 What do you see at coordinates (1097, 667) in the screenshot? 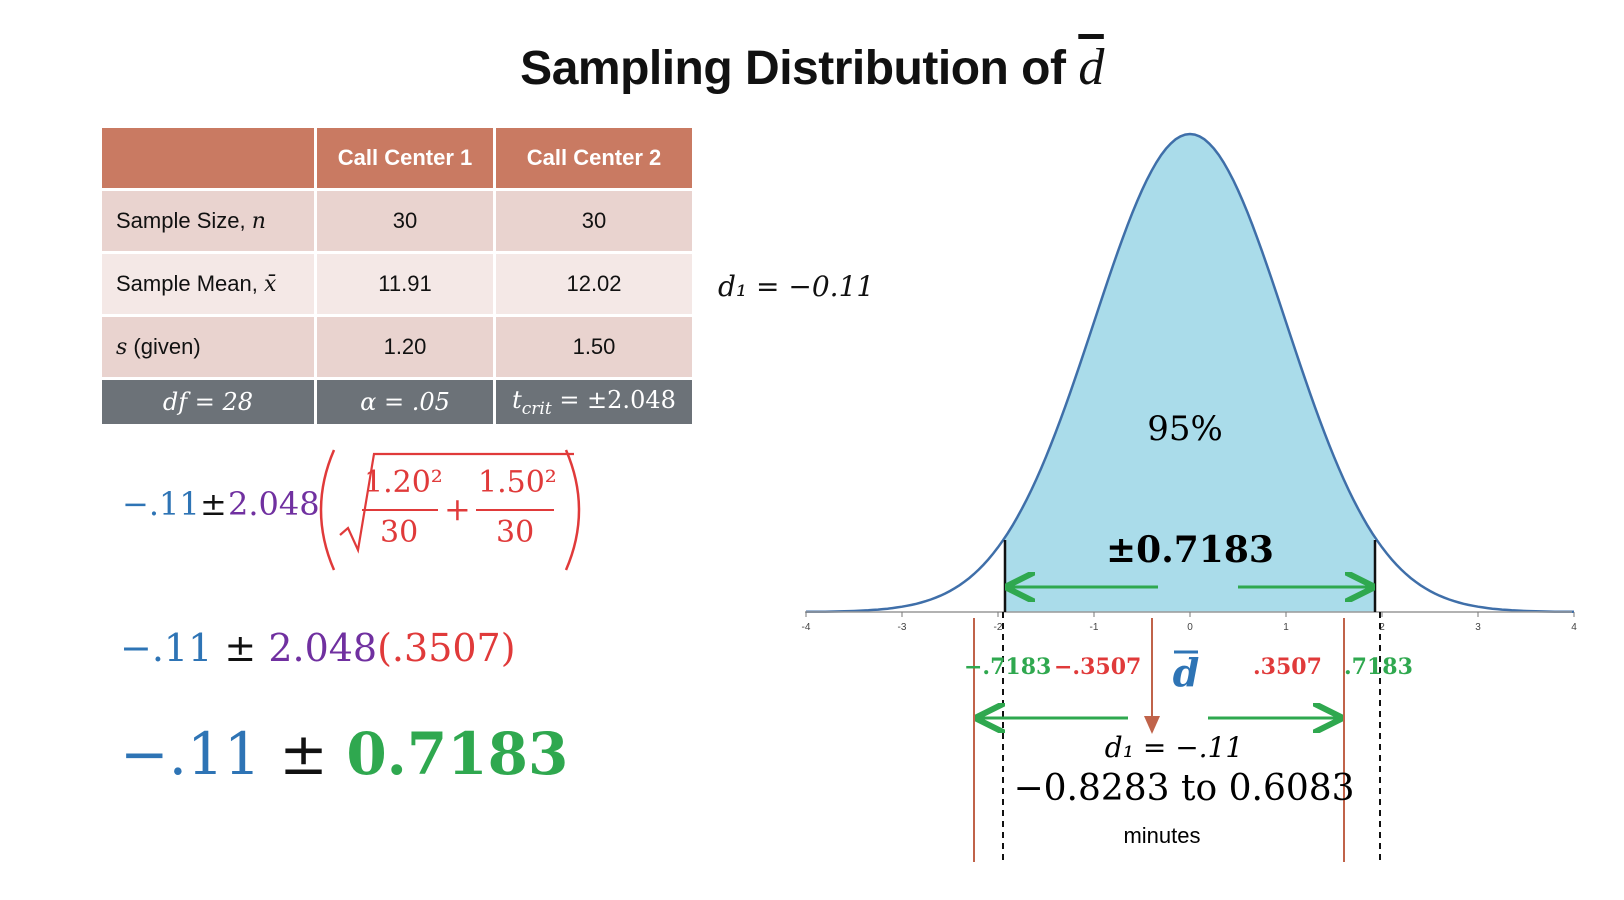
I see `neg-se-label: −.3507` at bounding box center [1097, 667].